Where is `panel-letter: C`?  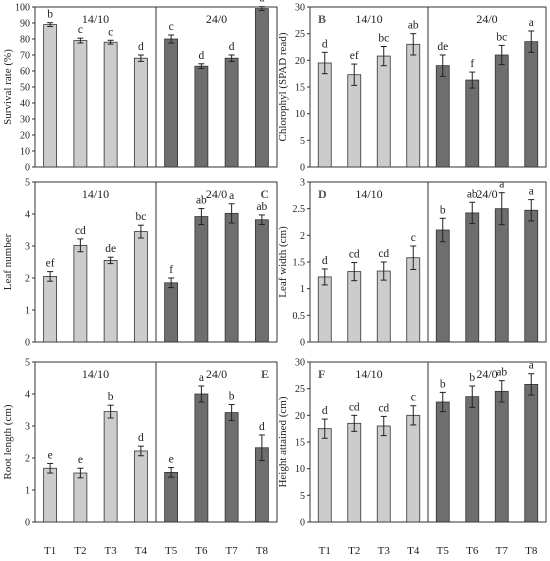 panel-letter: C is located at coordinates (264, 194).